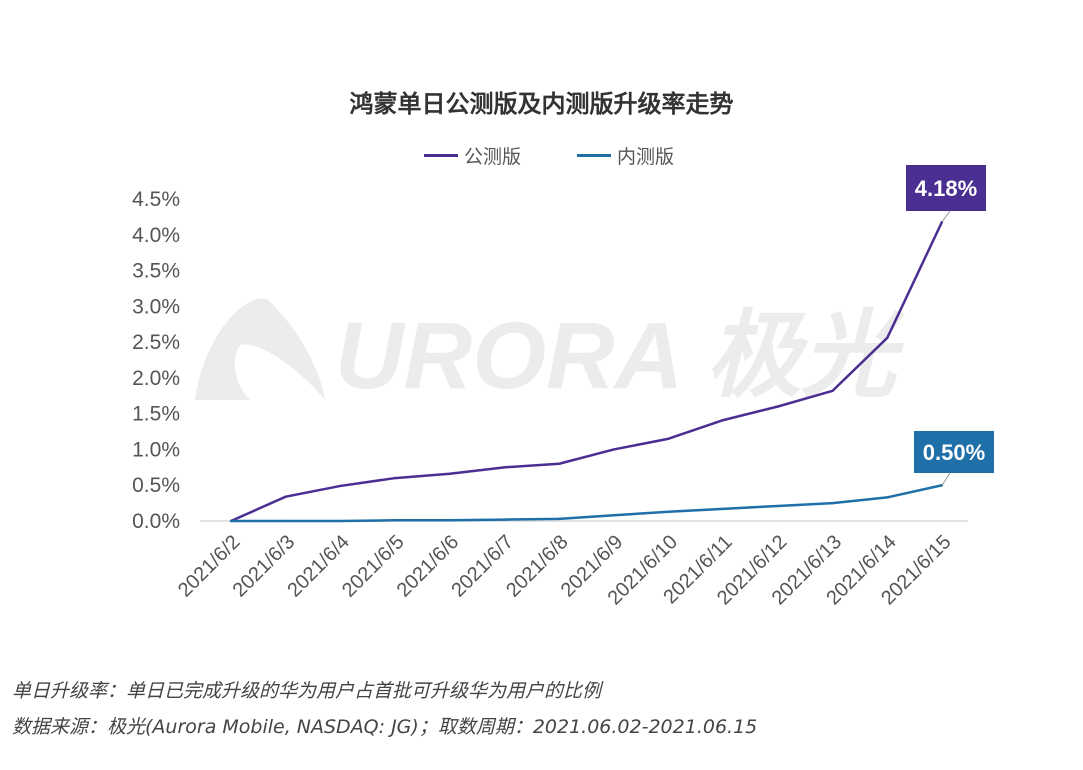  Describe the element at coordinates (541, 104) in the screenshot. I see `chart-title: 鸿蒙单日公测版及内测版升级率走势` at that location.